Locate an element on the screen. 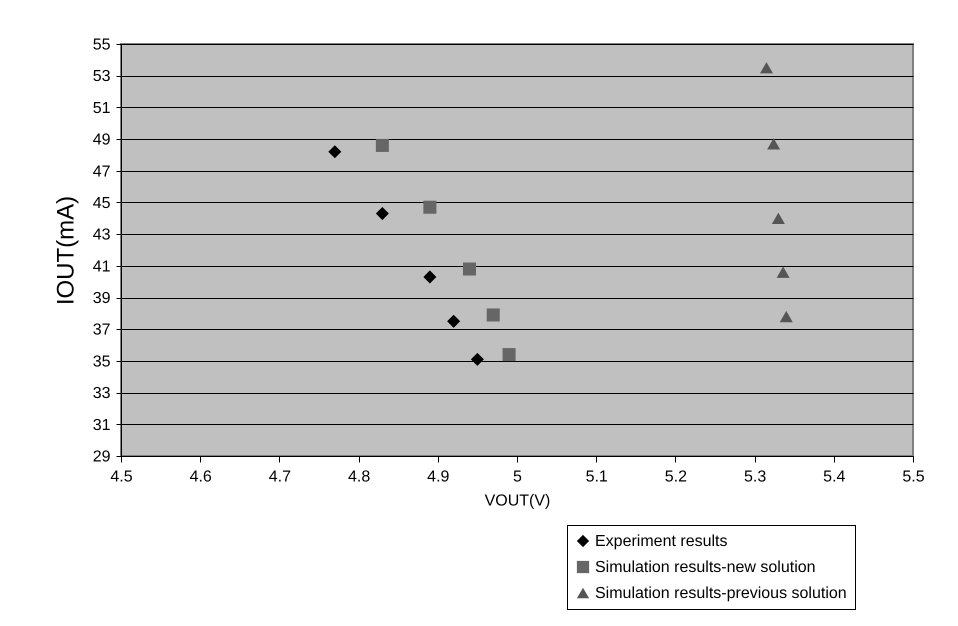  y-tick-label: 37 is located at coordinates (101, 330).